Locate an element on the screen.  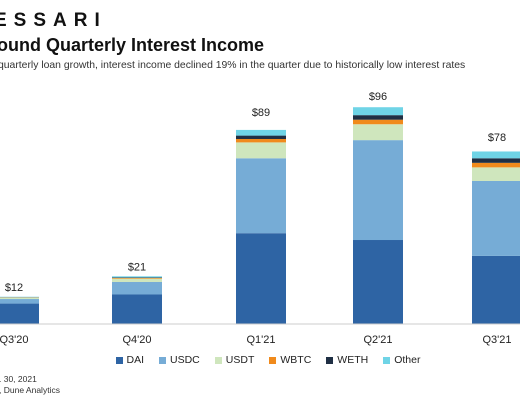
x-tick-label-2: Q1'21 is located at coordinates (260, 340).